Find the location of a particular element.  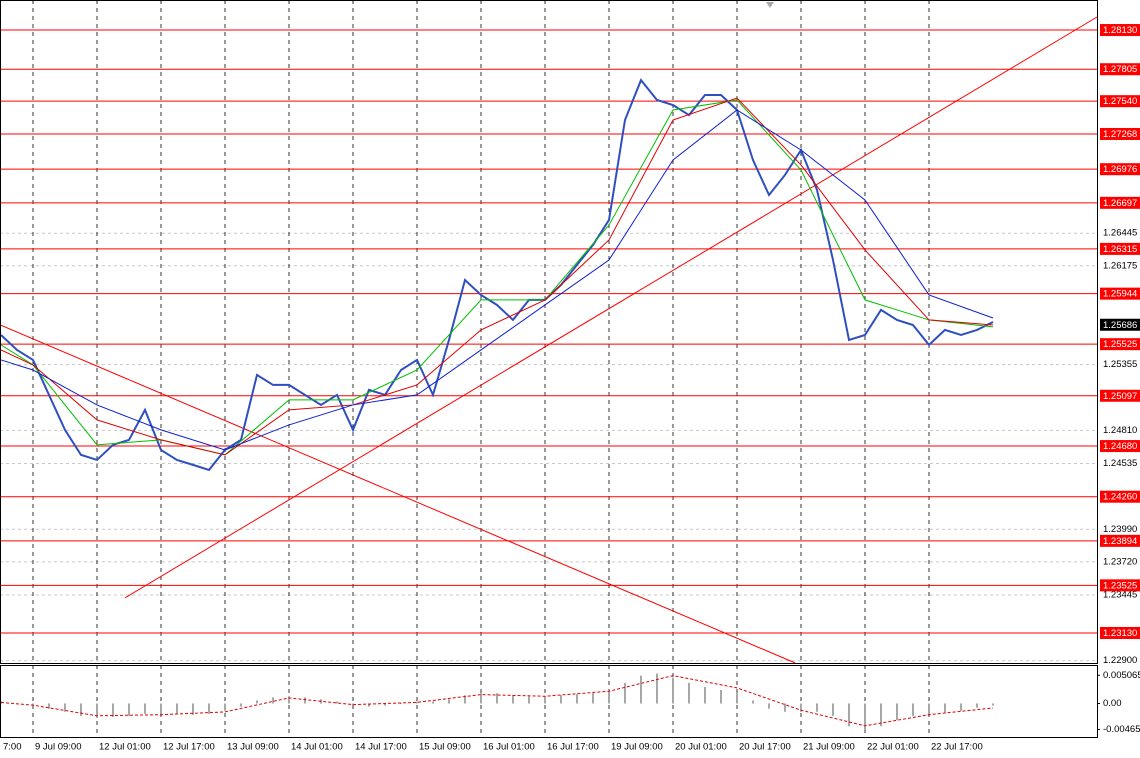

x-tick-label: 22 Jul 17:00 is located at coordinates (957, 747).